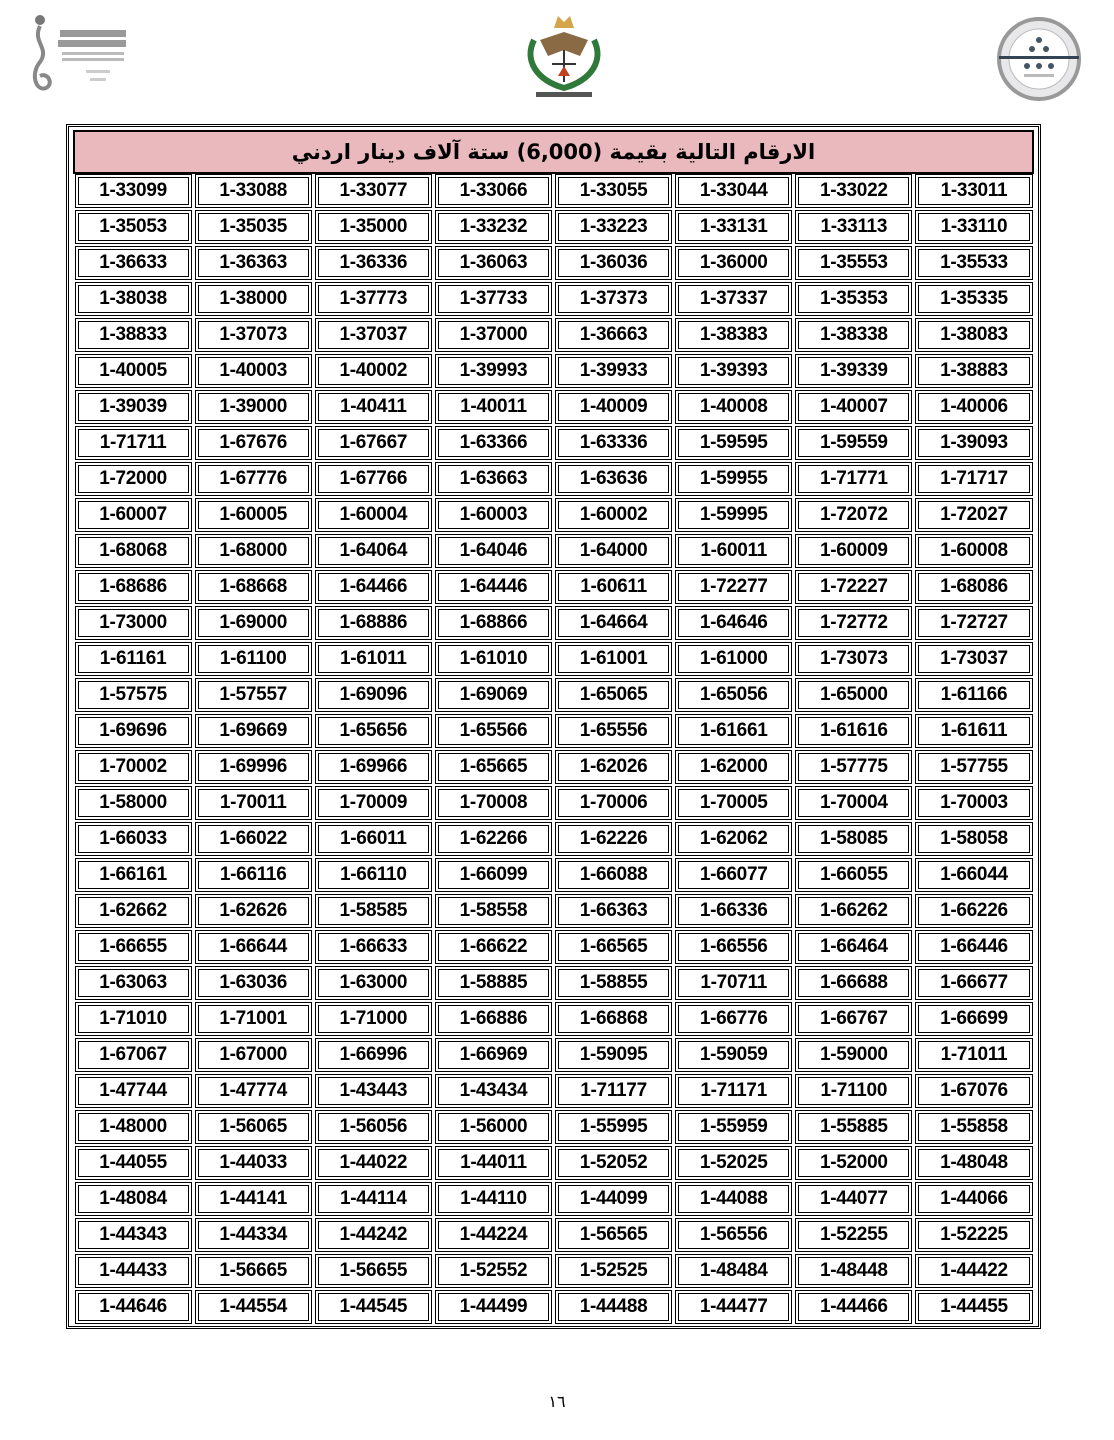 This screenshot has height=1440, width=1114. What do you see at coordinates (974, 1019) in the screenshot?
I see `number-cell: 1-66699` at bounding box center [974, 1019].